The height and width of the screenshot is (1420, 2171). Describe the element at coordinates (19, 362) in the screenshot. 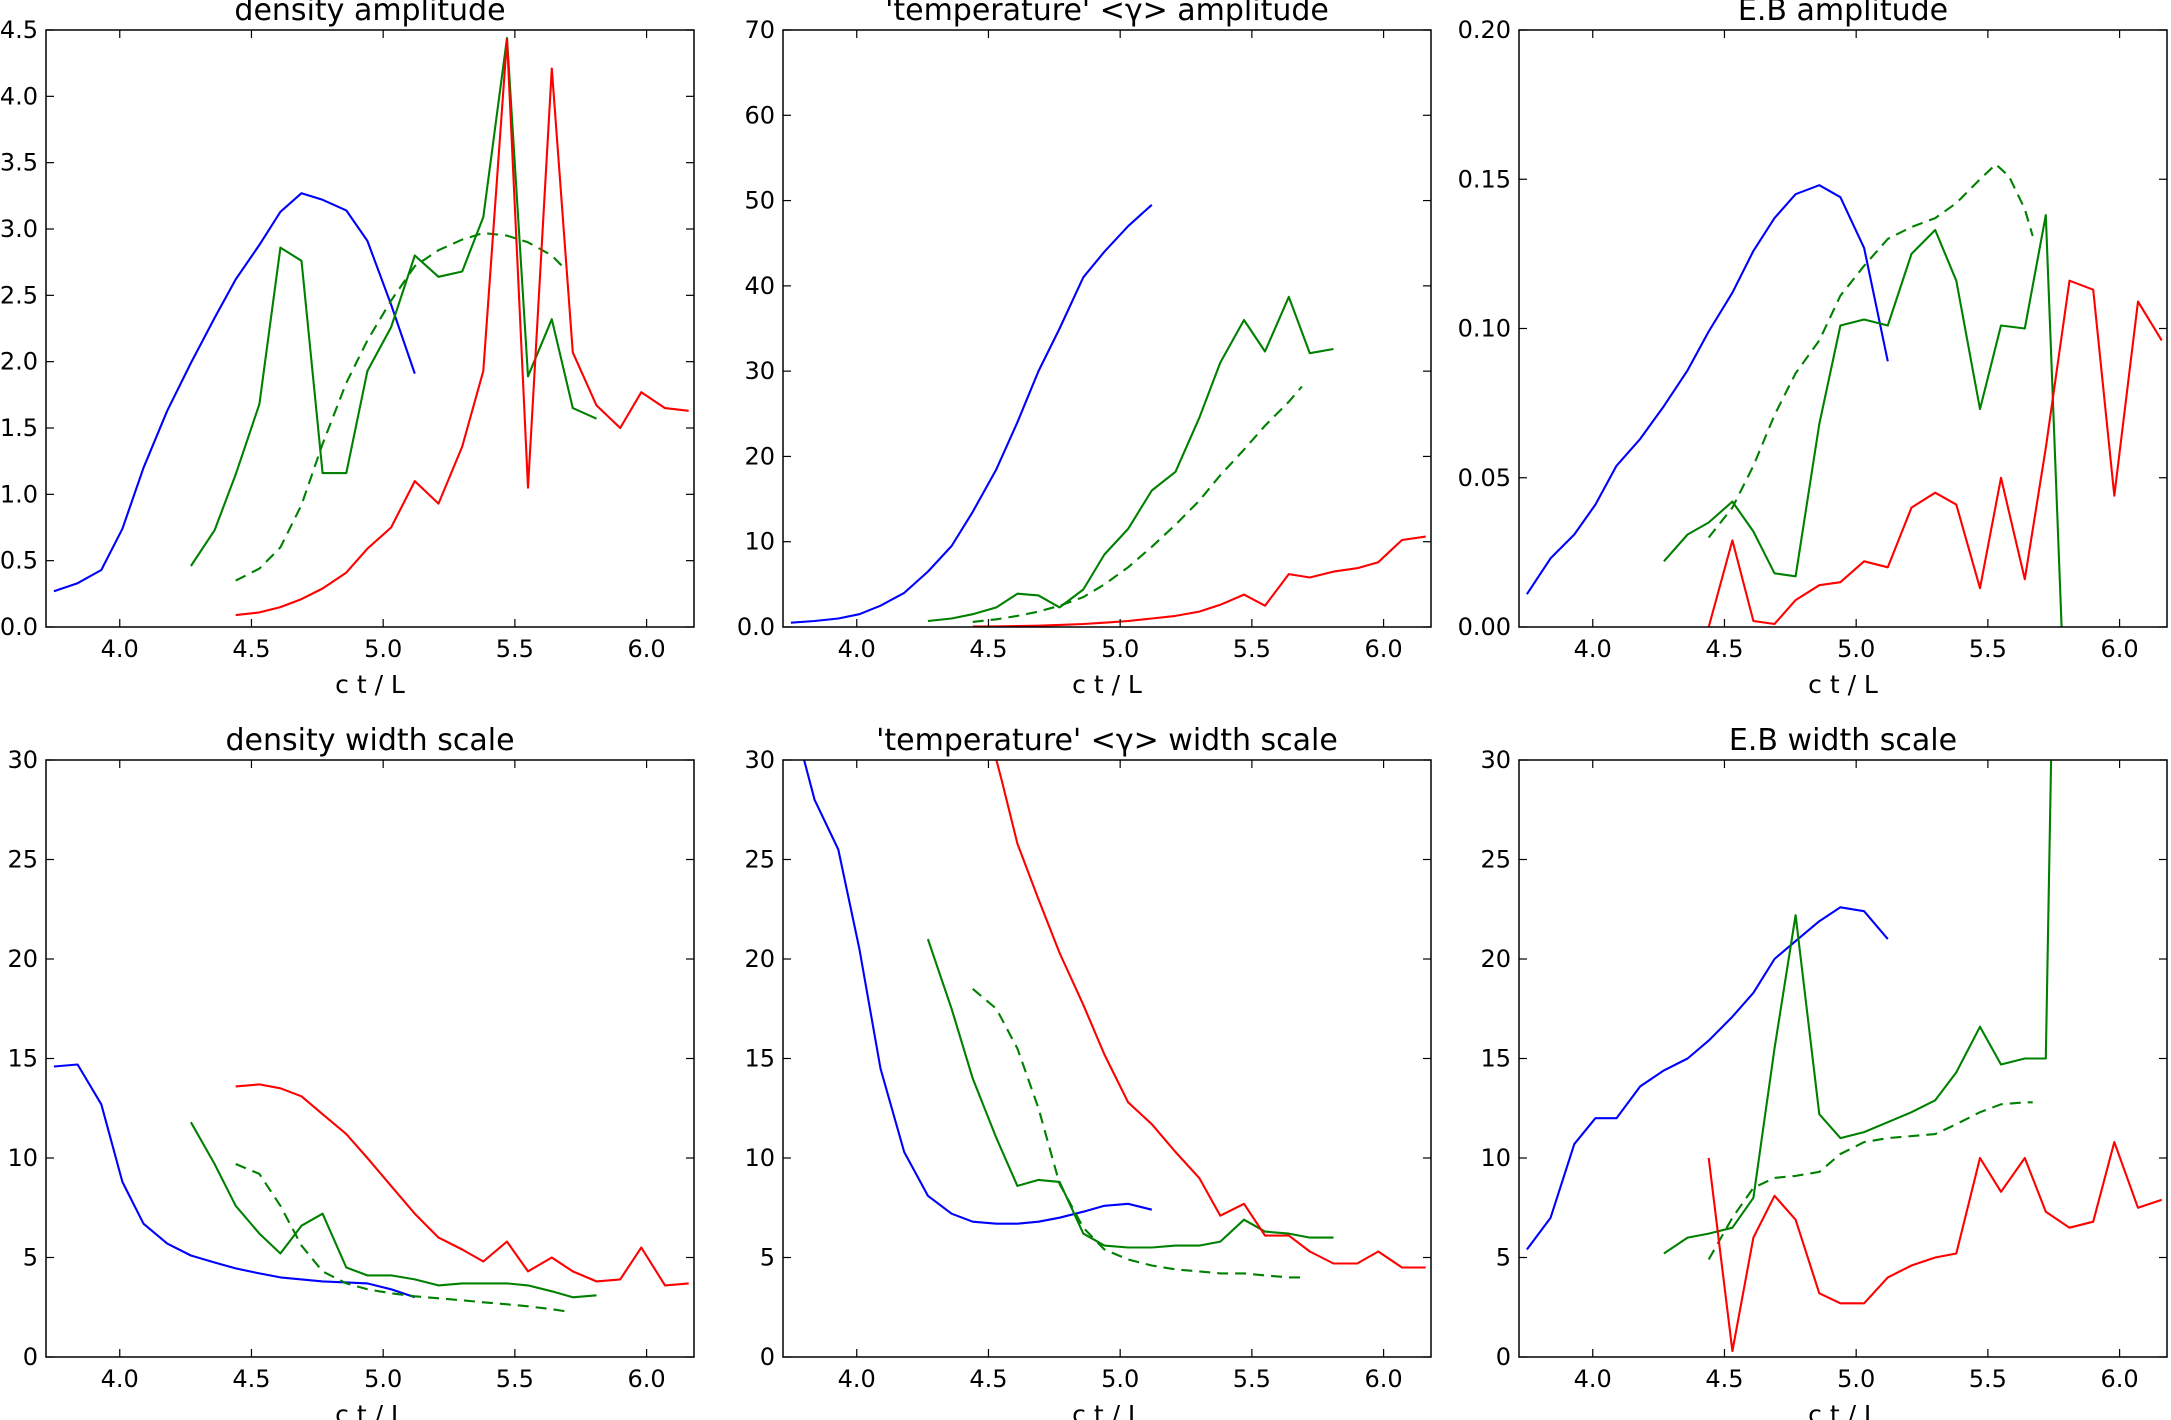

I see `y-tick-label: 2.0` at that location.